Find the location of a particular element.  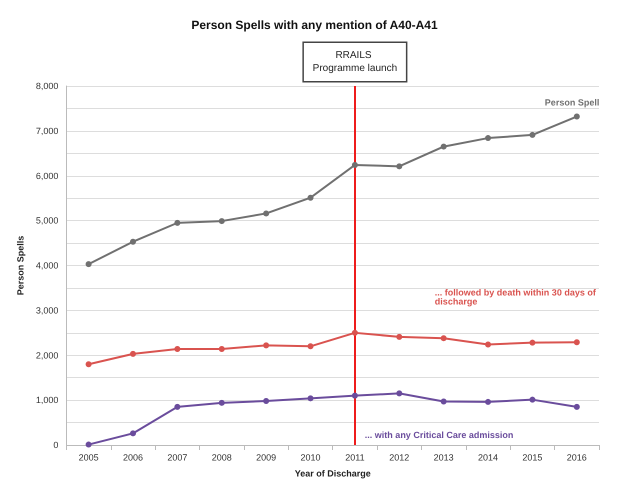

y-axis-title: Person Spells is located at coordinates (21, 266).